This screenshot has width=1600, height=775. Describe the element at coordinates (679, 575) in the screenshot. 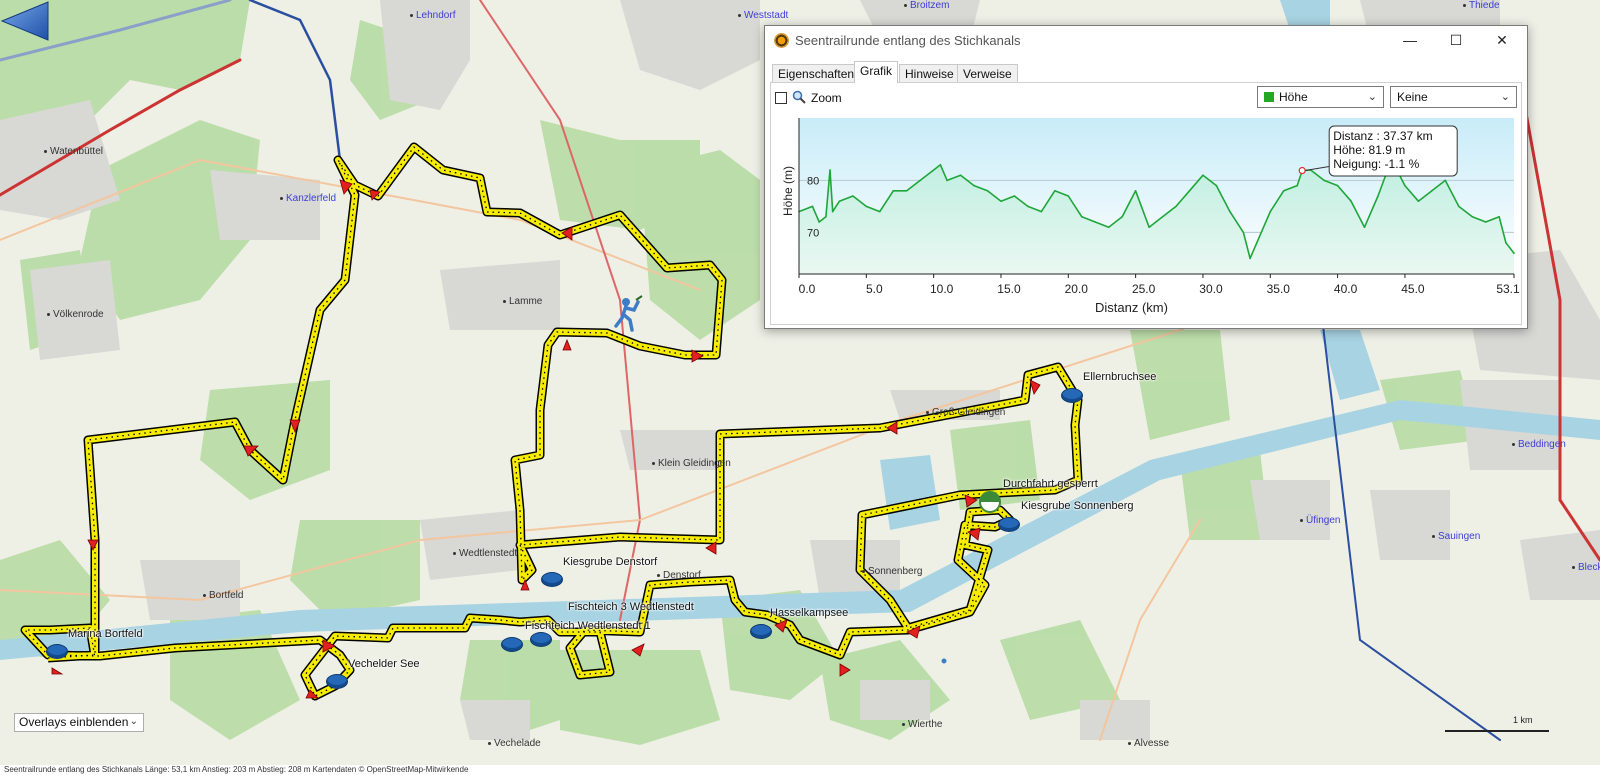

I see `place-label: Denstorf` at that location.